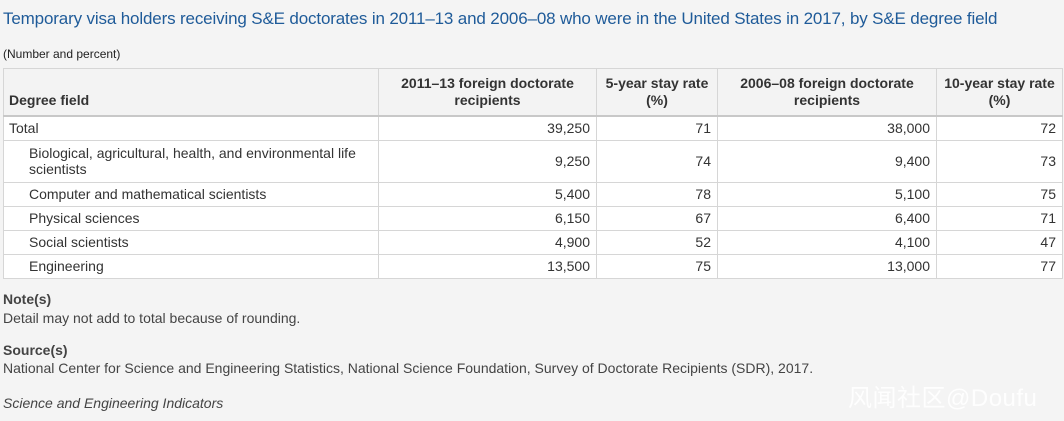 Image resolution: width=1064 pixels, height=421 pixels. What do you see at coordinates (487, 194) in the screenshot?
I see `table-cell: 5,400` at bounding box center [487, 194].